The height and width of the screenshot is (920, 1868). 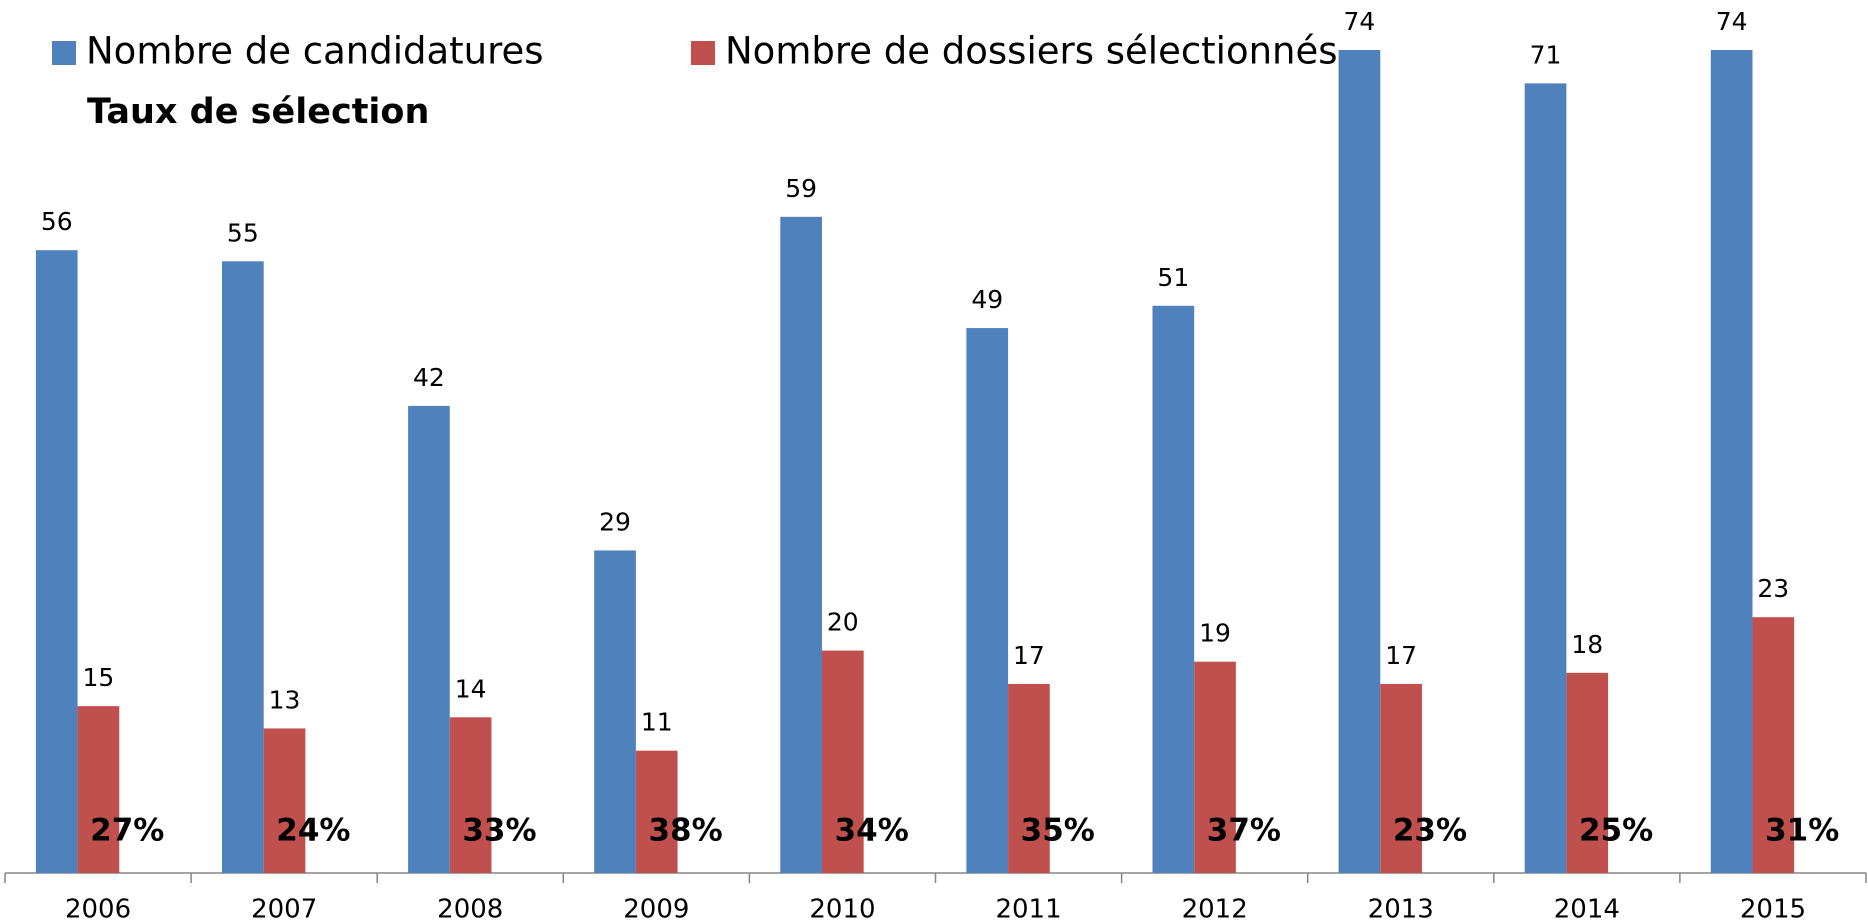 I want to click on x-tick-label: 2007, so click(x=284, y=907).